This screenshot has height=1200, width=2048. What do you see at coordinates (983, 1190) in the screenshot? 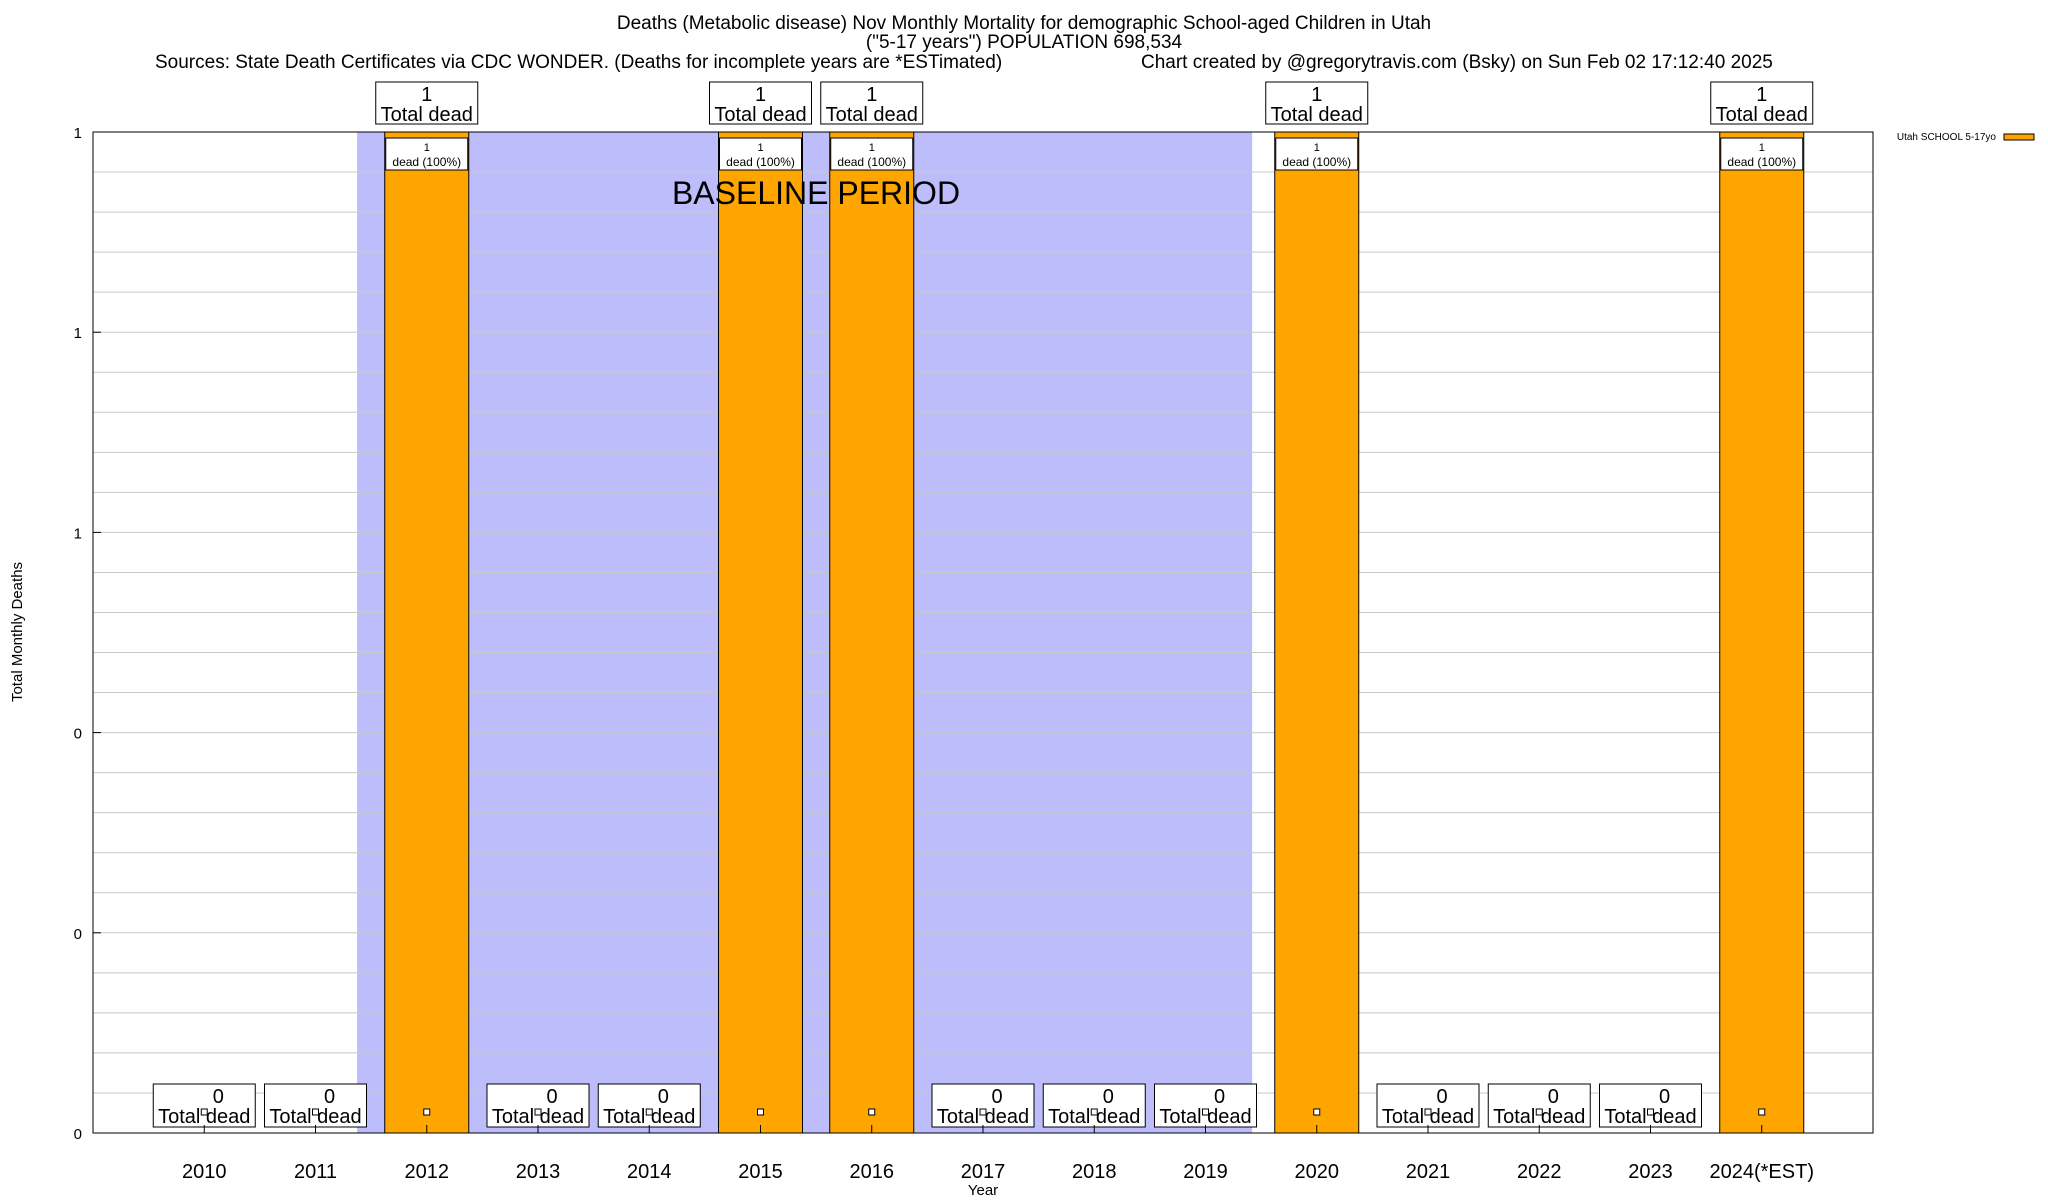
I see `x-axis-title: Year` at bounding box center [983, 1190].